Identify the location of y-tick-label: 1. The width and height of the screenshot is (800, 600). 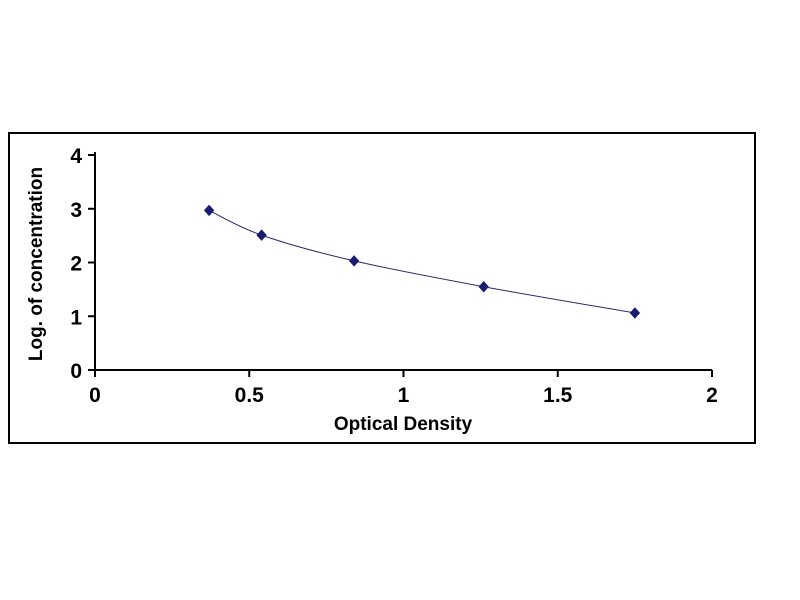
(76, 317).